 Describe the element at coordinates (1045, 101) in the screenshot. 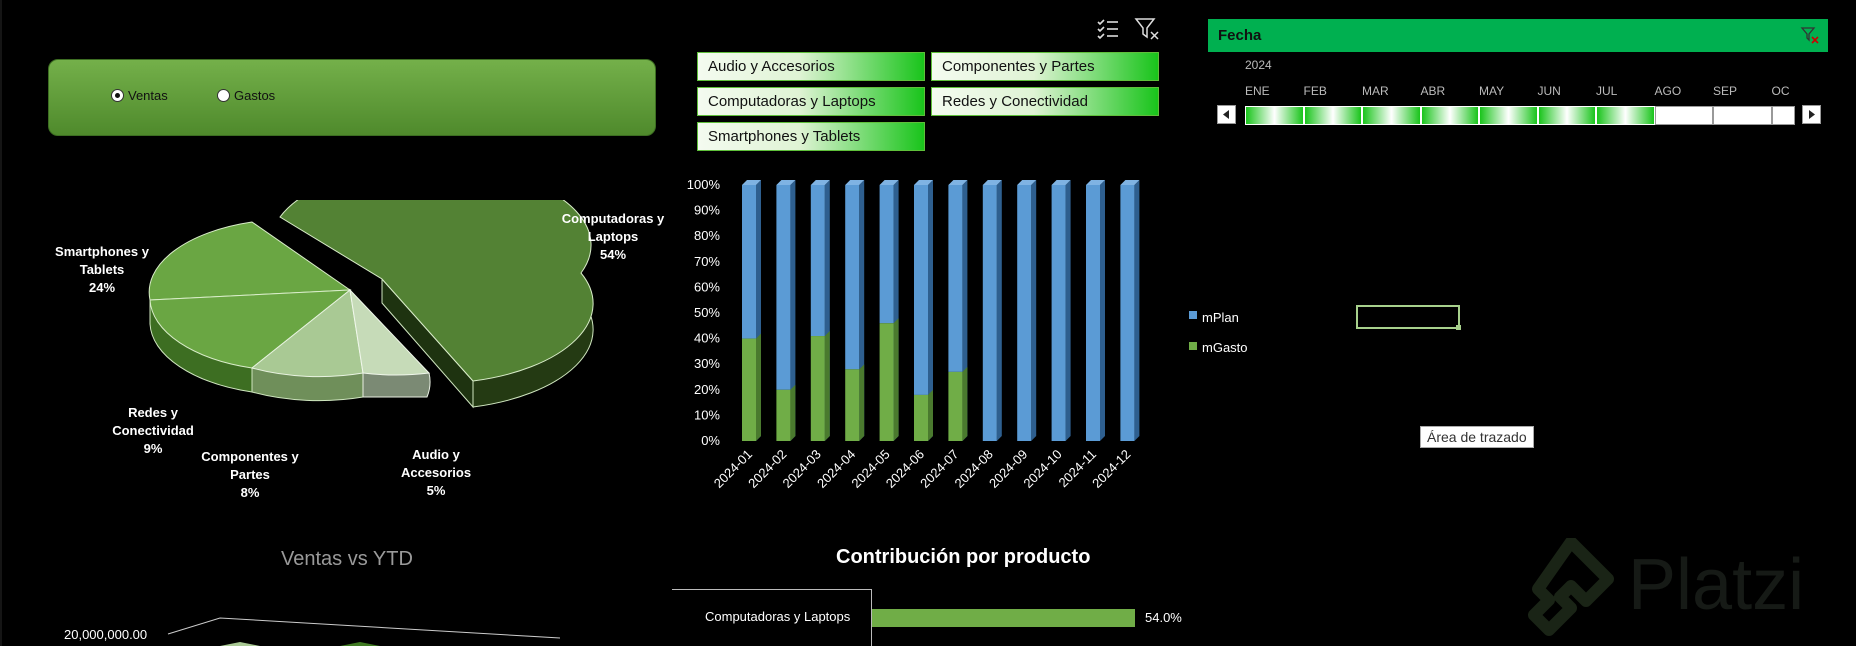

I see `slicer-item-redes: Redes y Conectividad` at that location.